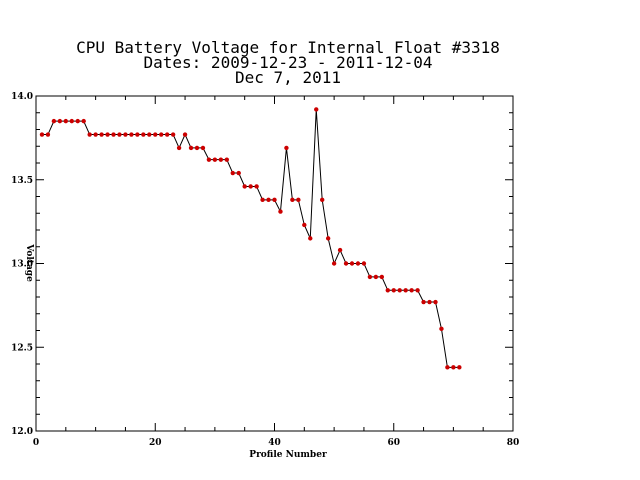 The height and width of the screenshot is (480, 640). I want to click on y-axis-tick-labels: 12.0 12.5 13.0 13.5 14.0, so click(22, 264).